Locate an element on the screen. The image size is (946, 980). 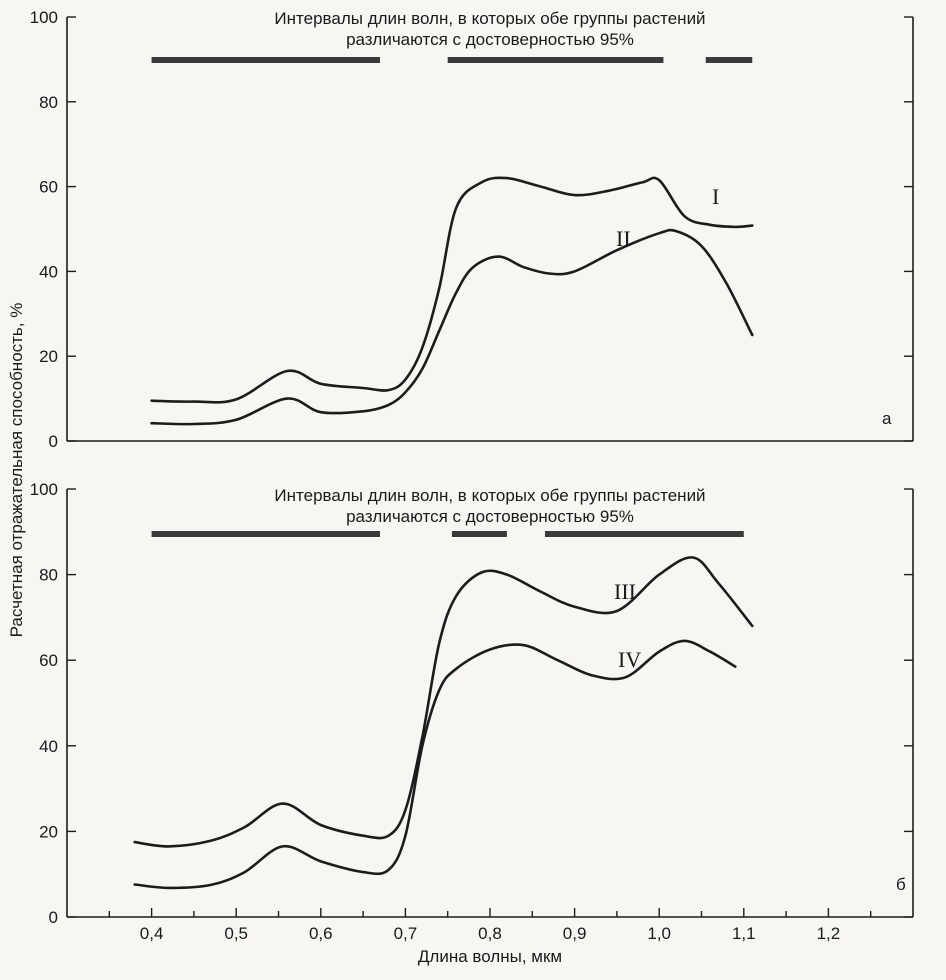
panel-letter: б is located at coordinates (901, 884).